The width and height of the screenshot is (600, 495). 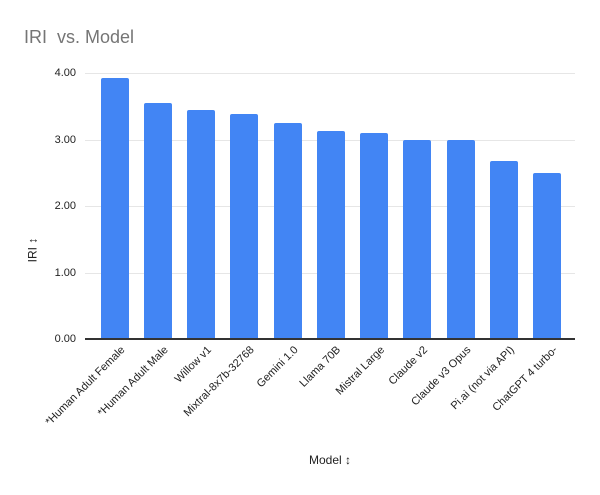 I want to click on x-tick-label: Llama 70B, so click(x=320, y=367).